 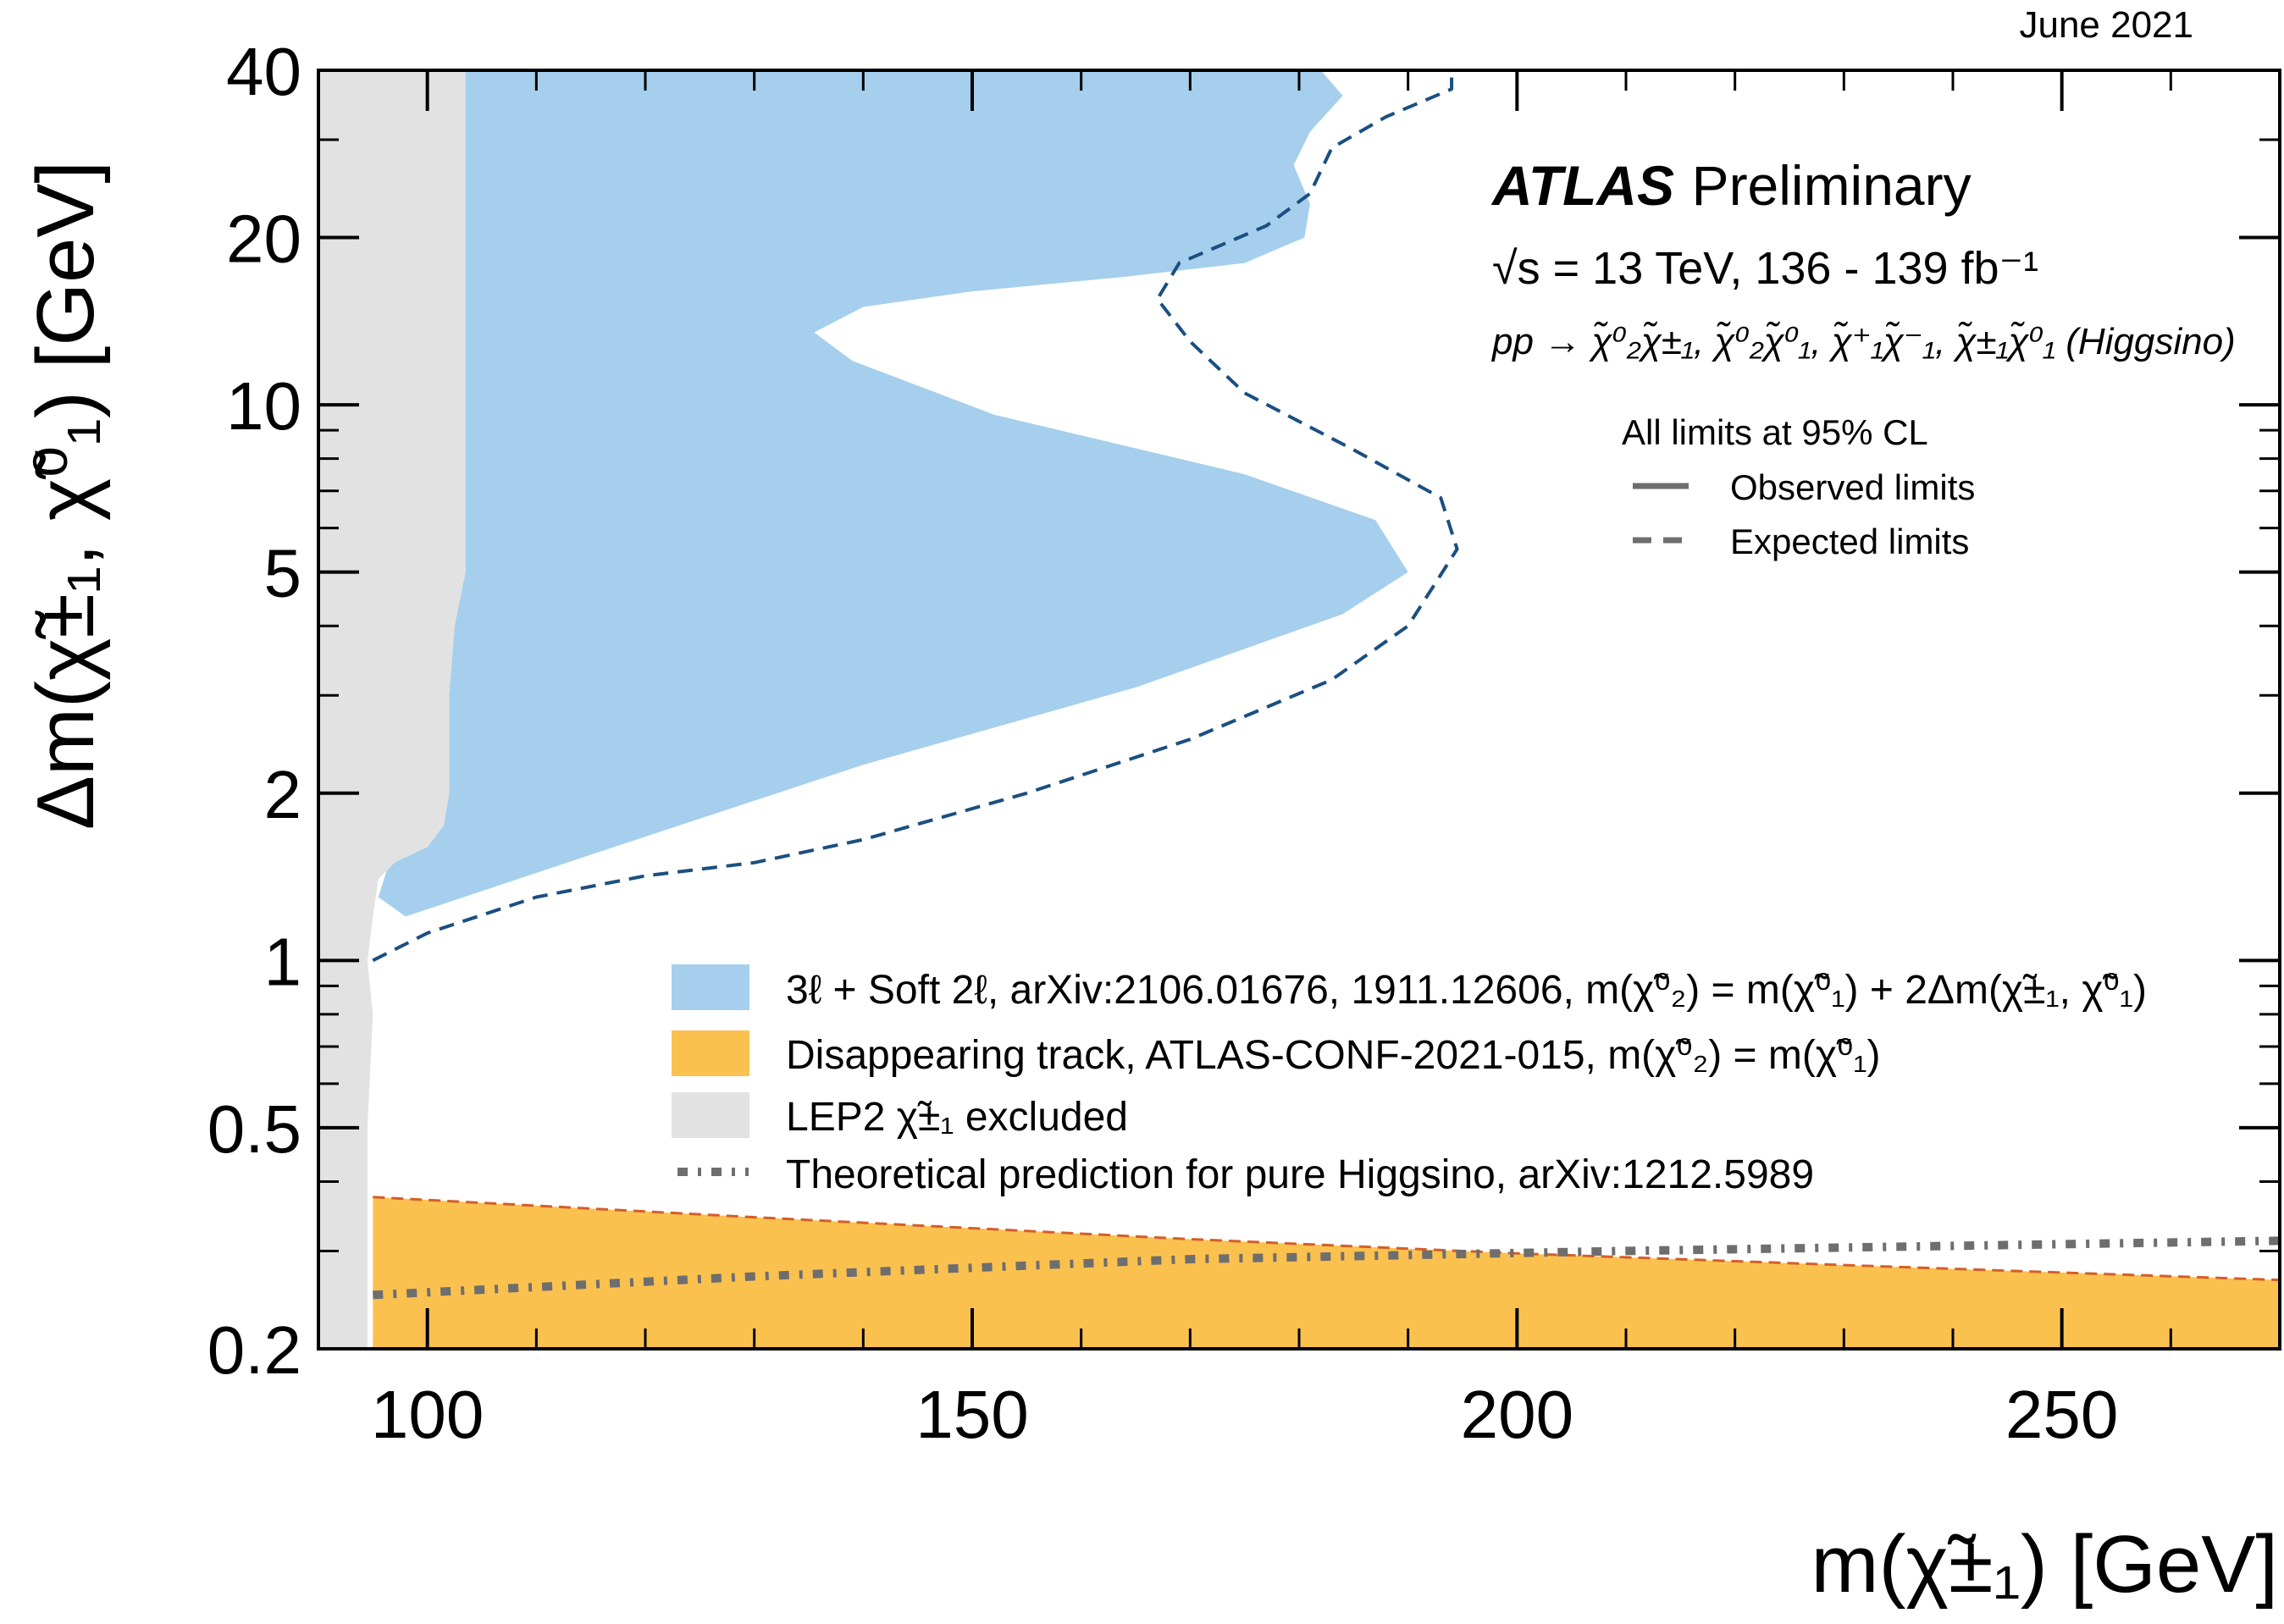 I want to click on y-tick-label: 2, so click(x=283, y=794).